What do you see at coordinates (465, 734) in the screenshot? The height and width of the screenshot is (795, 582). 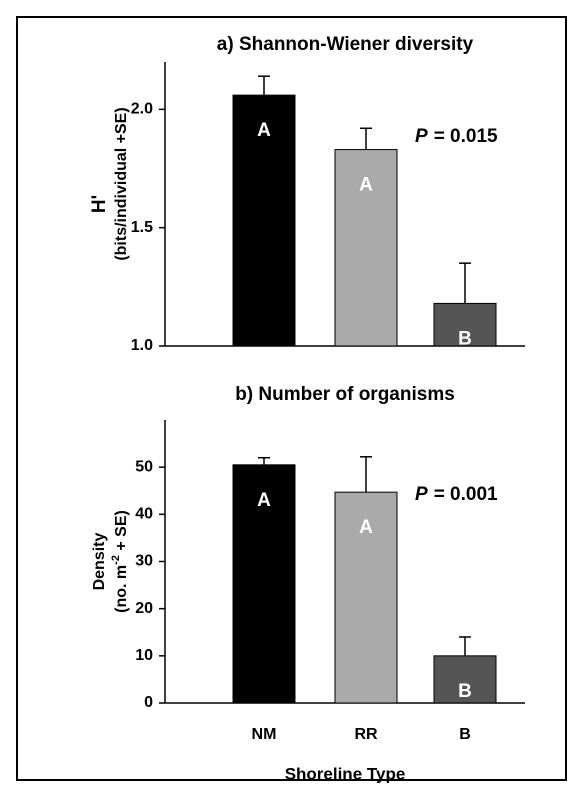 I see `x-tick-label: B` at bounding box center [465, 734].